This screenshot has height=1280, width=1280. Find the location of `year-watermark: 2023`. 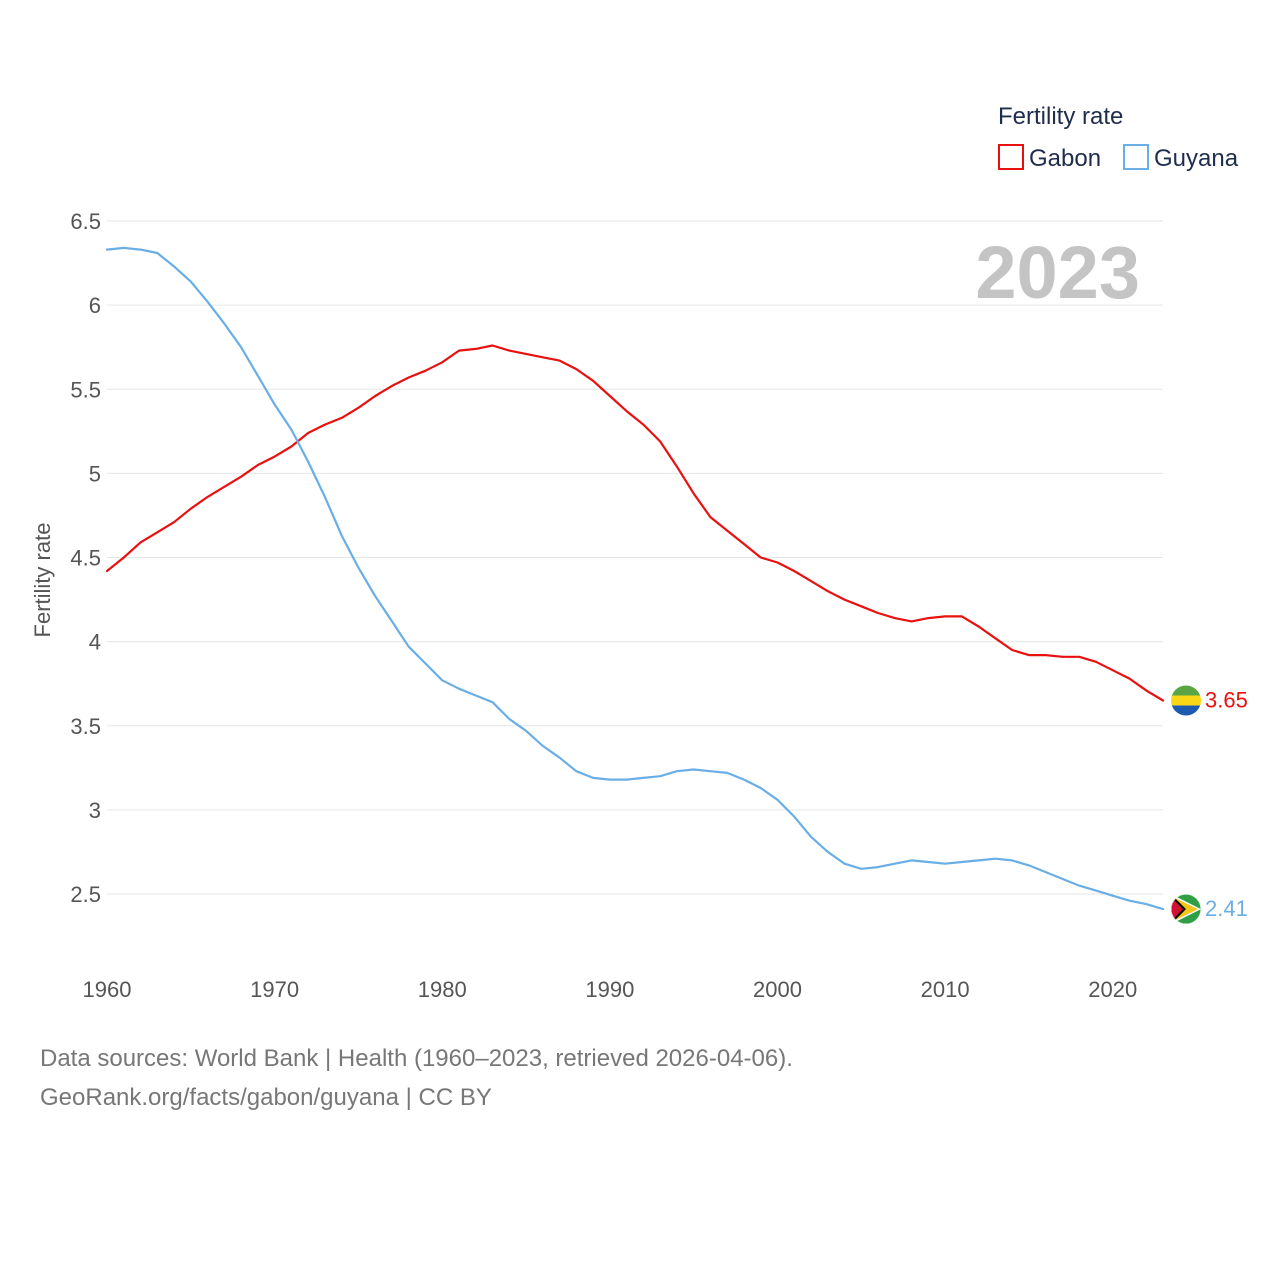

year-watermark: 2023 is located at coordinates (1057, 272).